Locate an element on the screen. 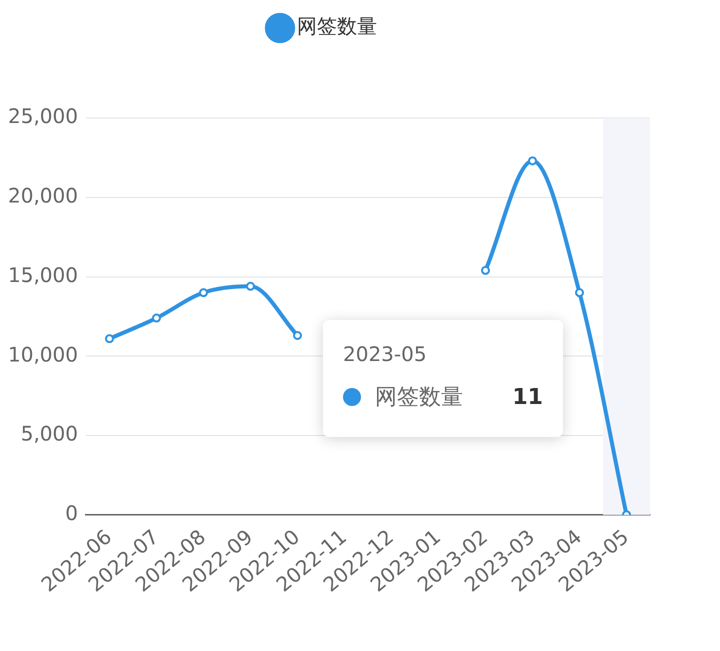 Image resolution: width=720 pixels, height=651 pixels. y-tick-label: 10,000 is located at coordinates (43, 354).